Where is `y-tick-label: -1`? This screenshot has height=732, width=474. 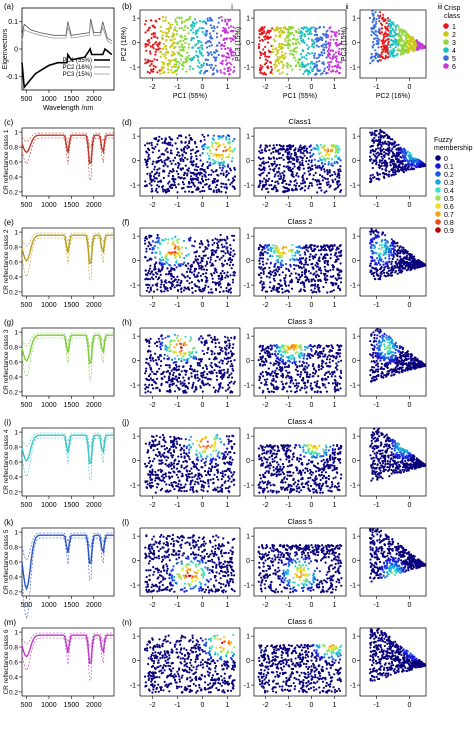
y-tick-label: -1 is located at coordinates (247, 286).